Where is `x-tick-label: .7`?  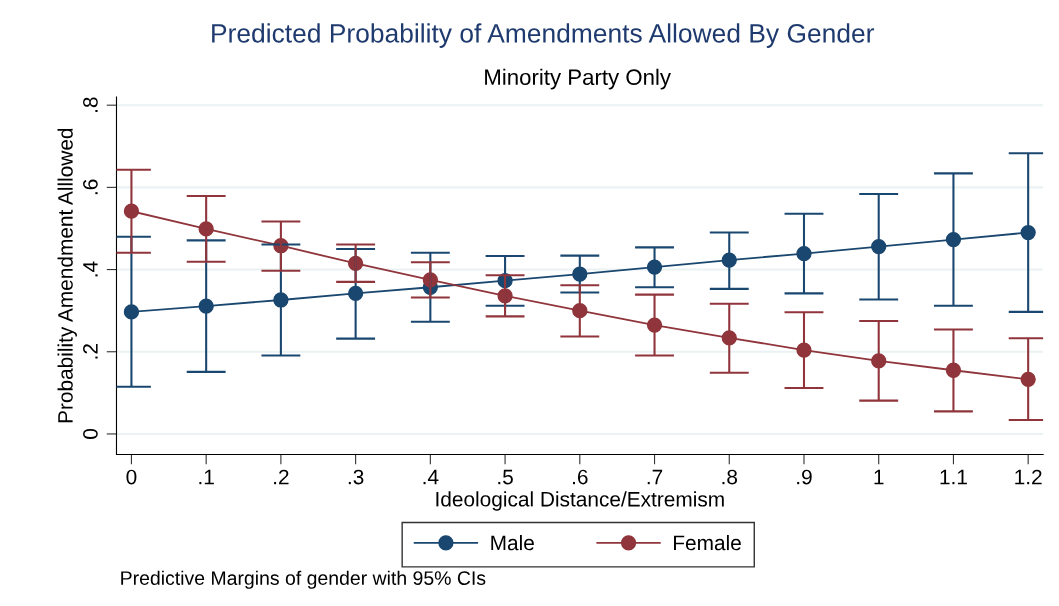
x-tick-label: .7 is located at coordinates (655, 477).